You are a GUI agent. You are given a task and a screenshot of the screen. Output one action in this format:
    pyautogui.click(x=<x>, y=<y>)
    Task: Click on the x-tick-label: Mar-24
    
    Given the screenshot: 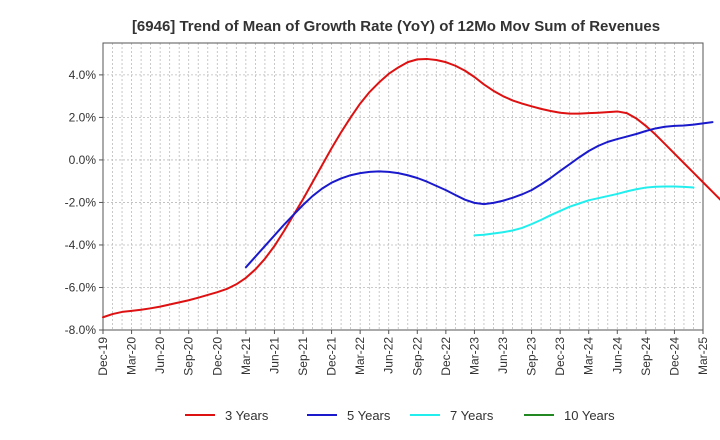 What is the action you would take?
    pyautogui.click(x=589, y=356)
    